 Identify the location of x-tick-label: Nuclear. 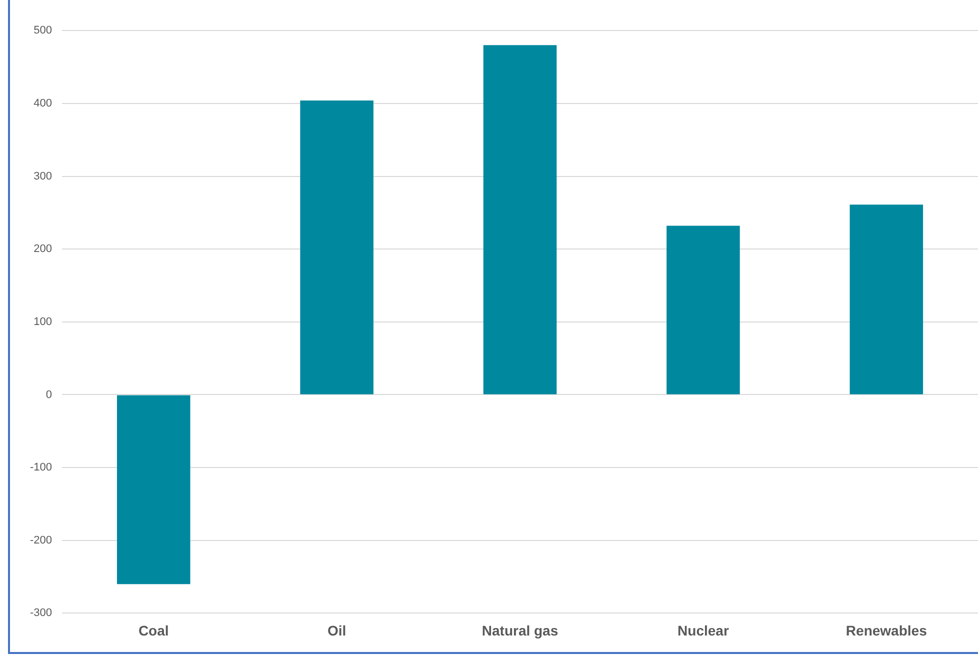
(704, 630).